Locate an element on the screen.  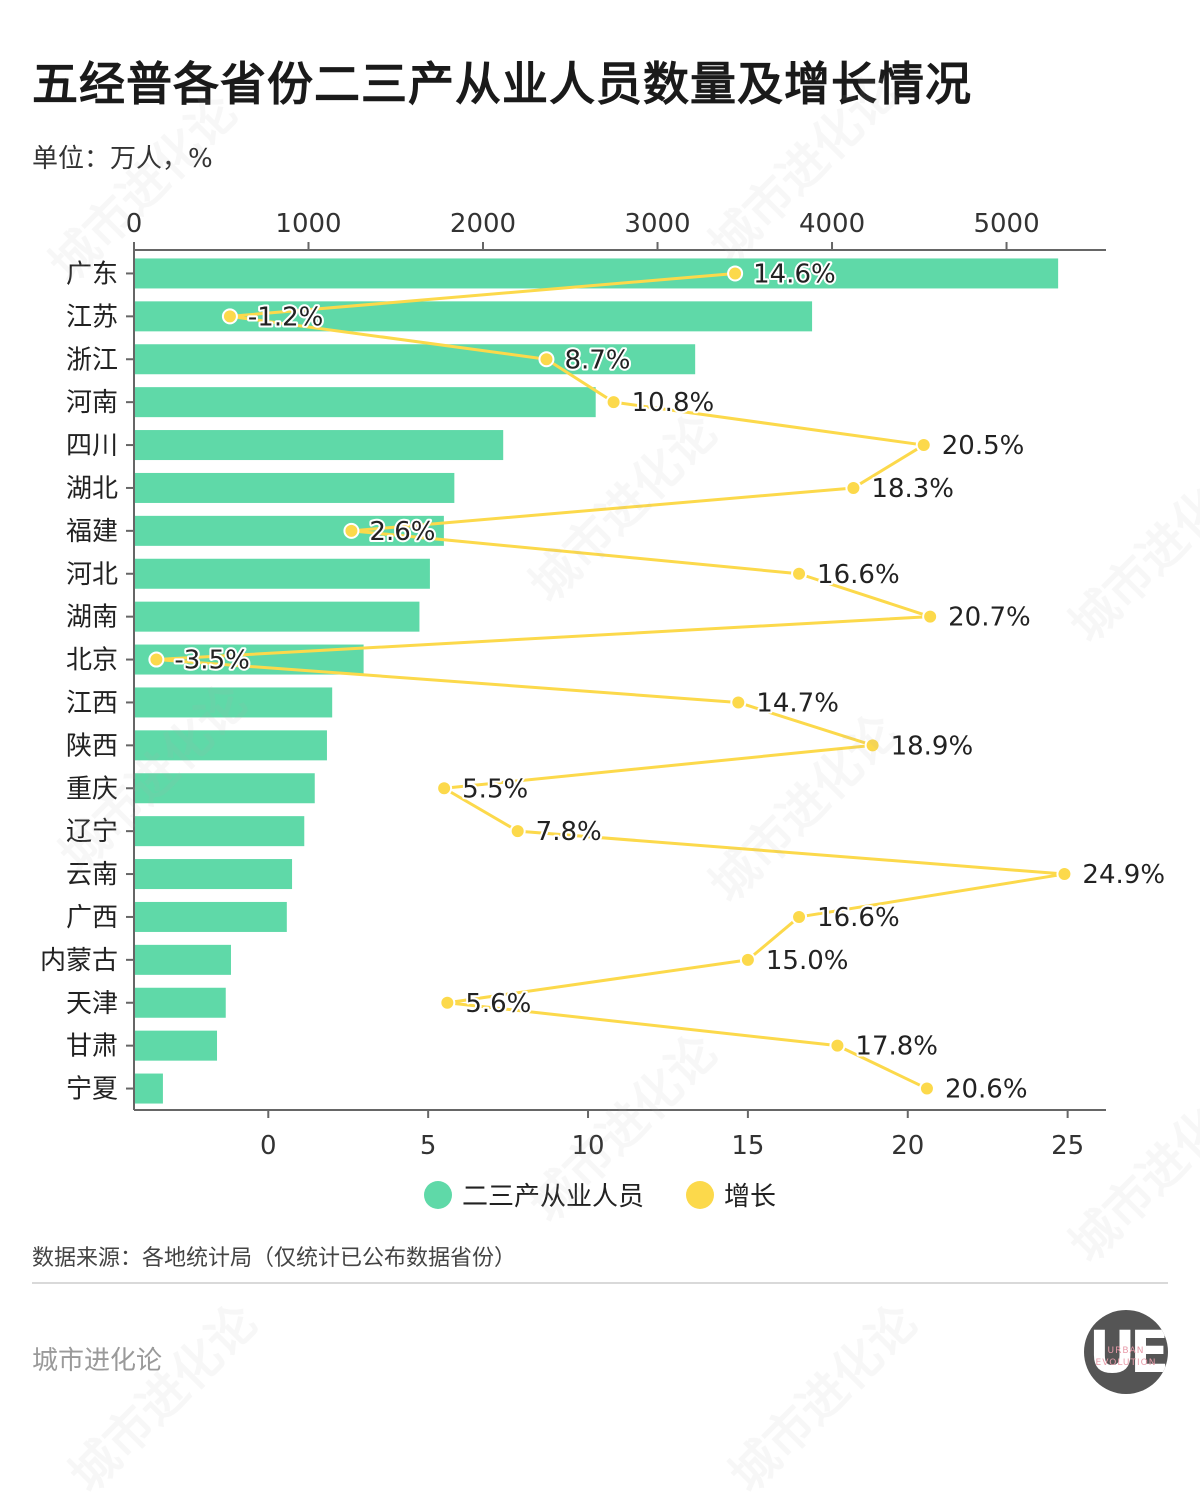
legend-item-bar: 二三产从业人员 is located at coordinates (533, 1194).